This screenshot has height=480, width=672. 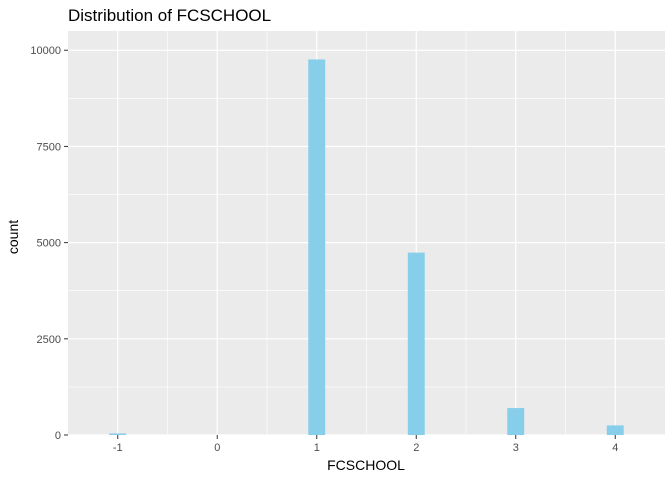 What do you see at coordinates (58, 436) in the screenshot?
I see `y-tick-label: 0` at bounding box center [58, 436].